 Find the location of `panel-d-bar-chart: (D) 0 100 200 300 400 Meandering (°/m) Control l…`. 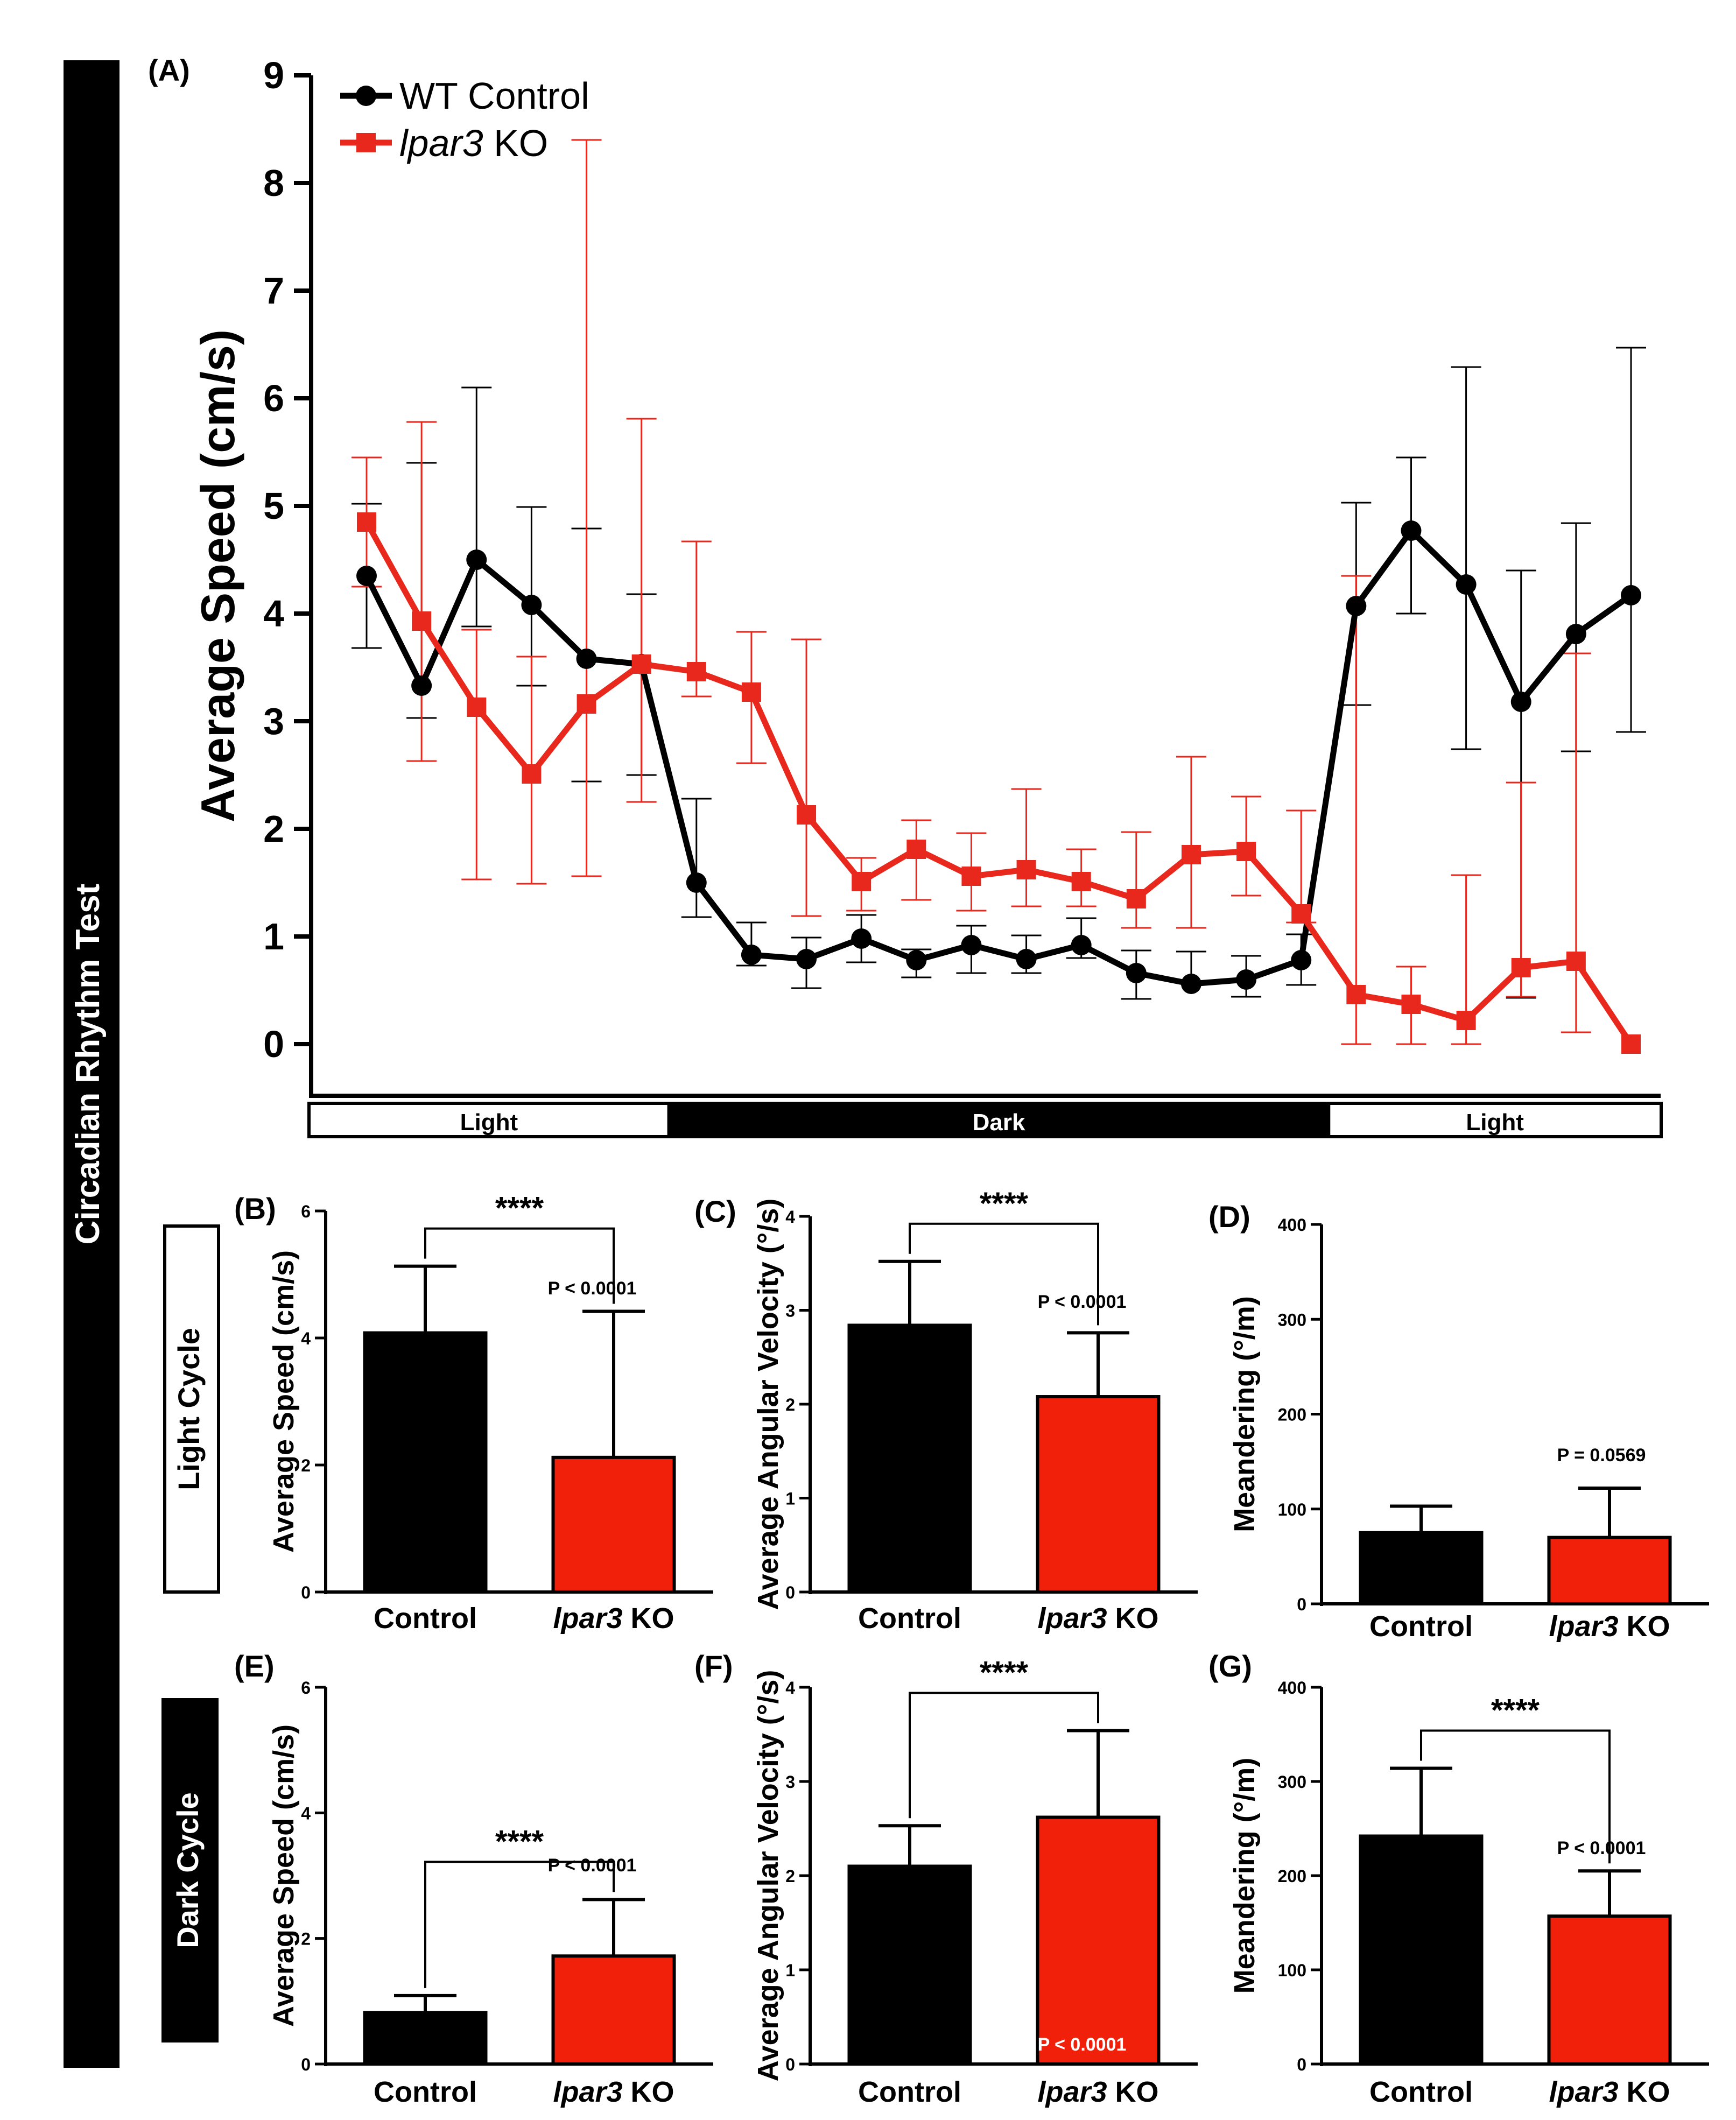

panel-d-bar-chart: (D) 0 100 200 300 400 Meandering (°/m) Control l… is located at coordinates (1458, 1421).